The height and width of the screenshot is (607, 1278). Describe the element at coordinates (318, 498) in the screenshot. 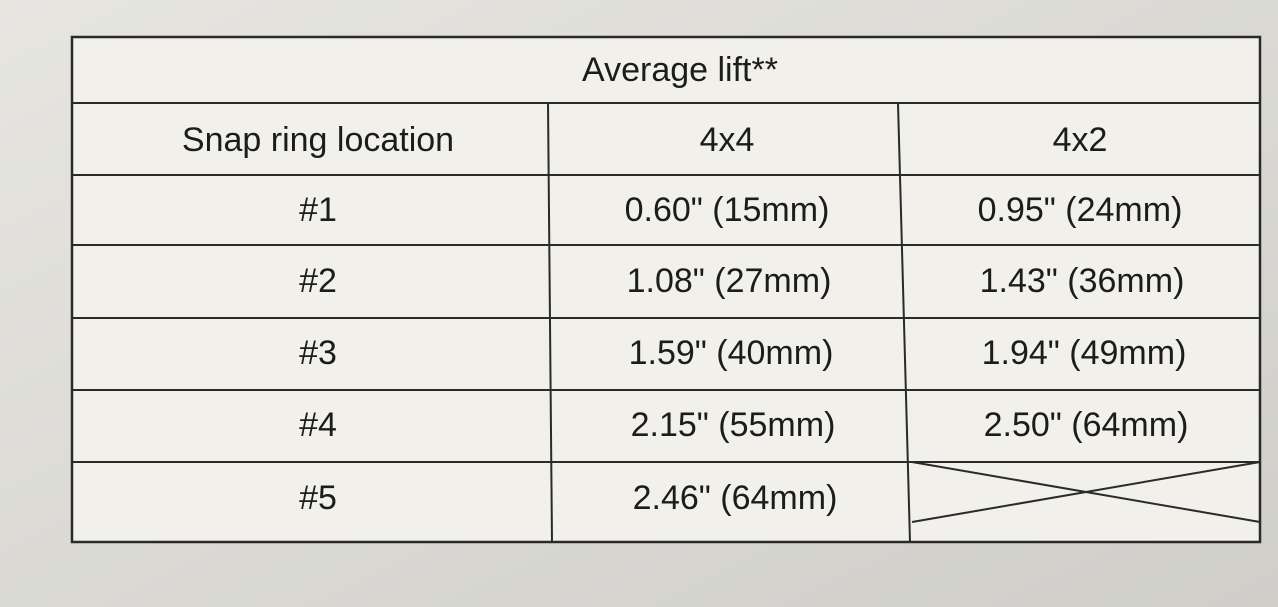

I see `row-label: #5` at that location.